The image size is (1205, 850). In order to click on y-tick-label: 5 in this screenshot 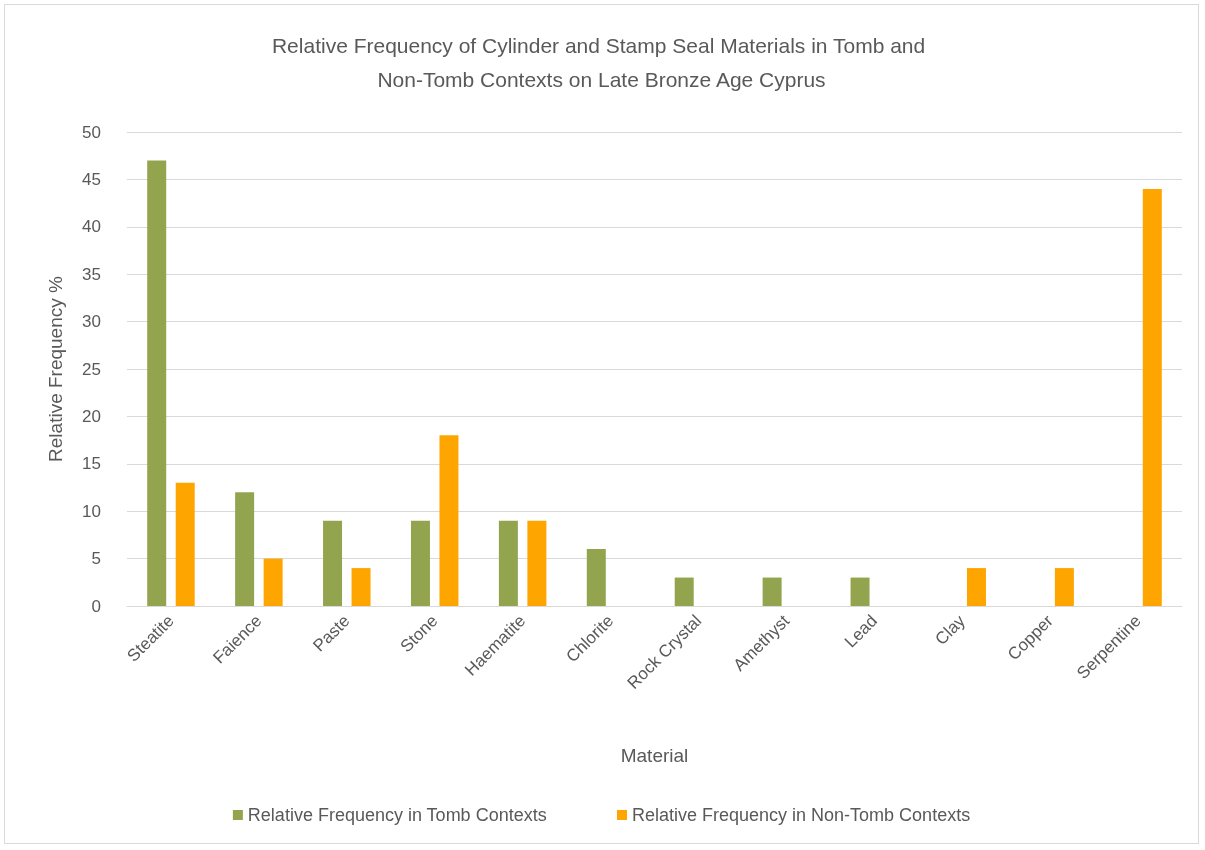, I will do `click(96, 559)`.